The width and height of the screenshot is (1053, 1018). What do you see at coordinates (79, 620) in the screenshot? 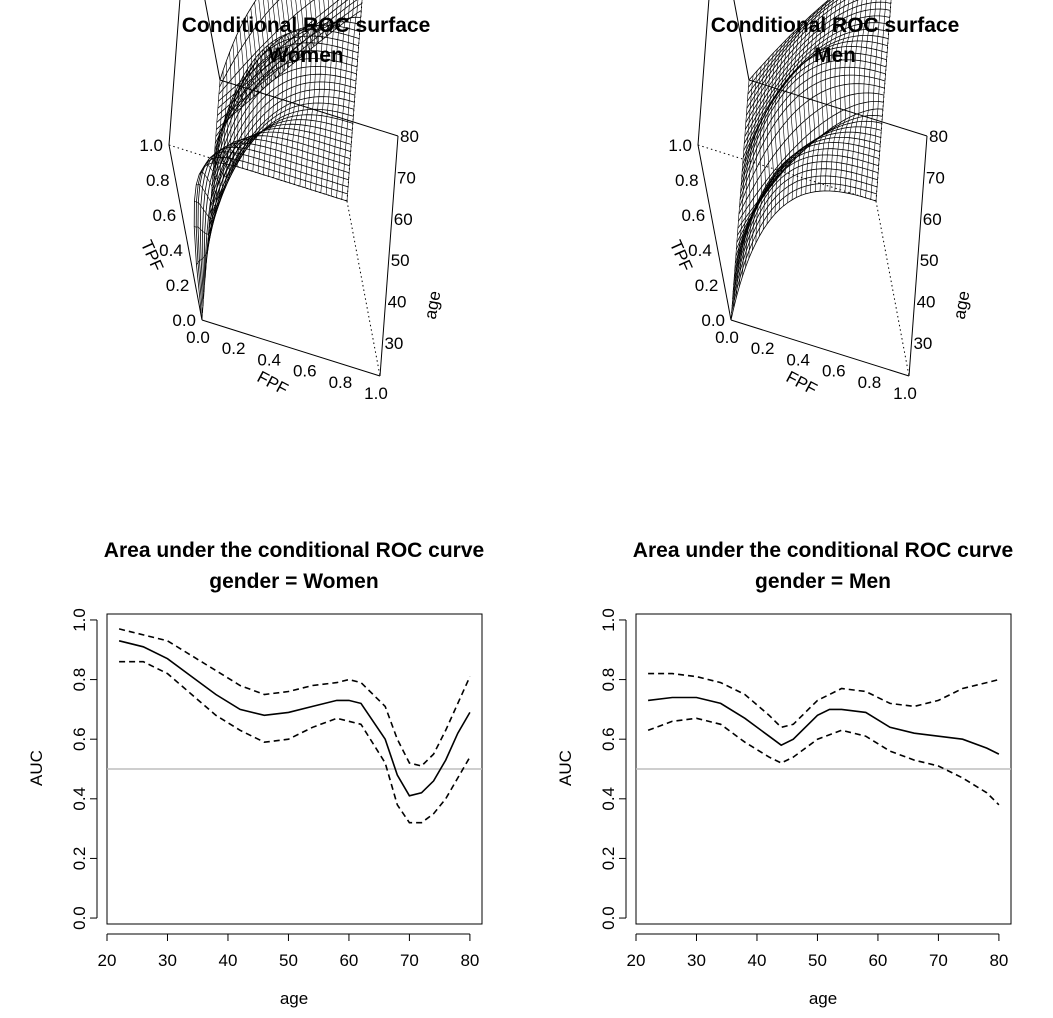
I see `y-tick-label: 1.0` at bounding box center [79, 620].